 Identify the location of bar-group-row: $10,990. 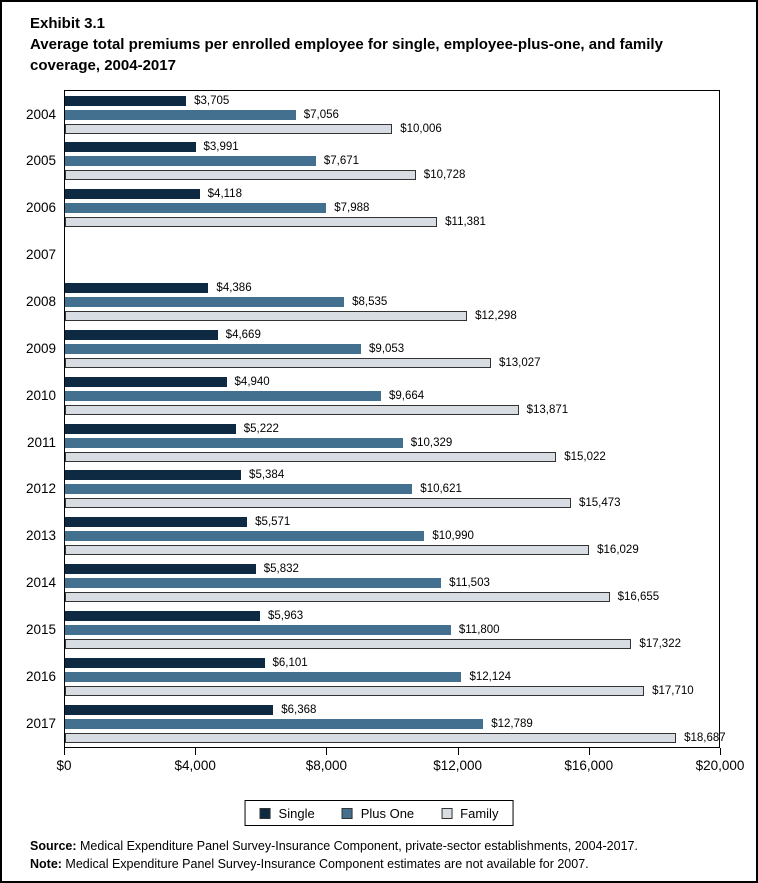
(392, 536).